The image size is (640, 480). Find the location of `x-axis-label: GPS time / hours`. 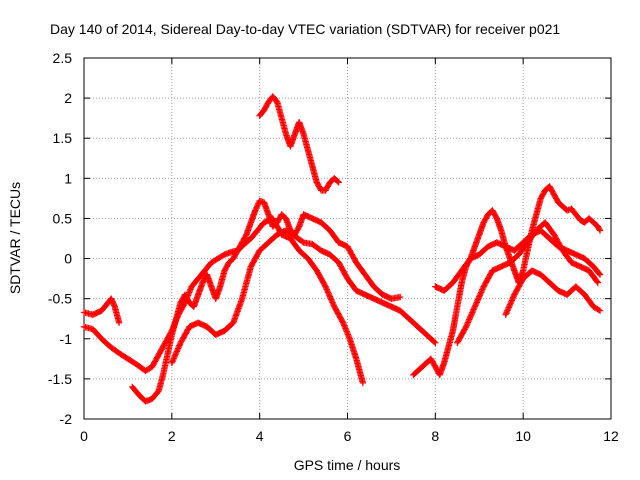

x-axis-label: GPS time / hours is located at coordinates (347, 465).